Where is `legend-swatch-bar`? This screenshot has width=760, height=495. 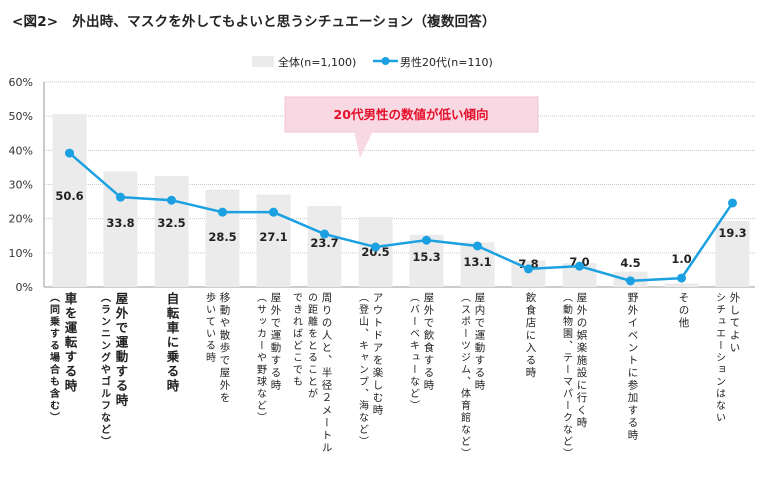
legend-swatch-bar is located at coordinates (263, 61).